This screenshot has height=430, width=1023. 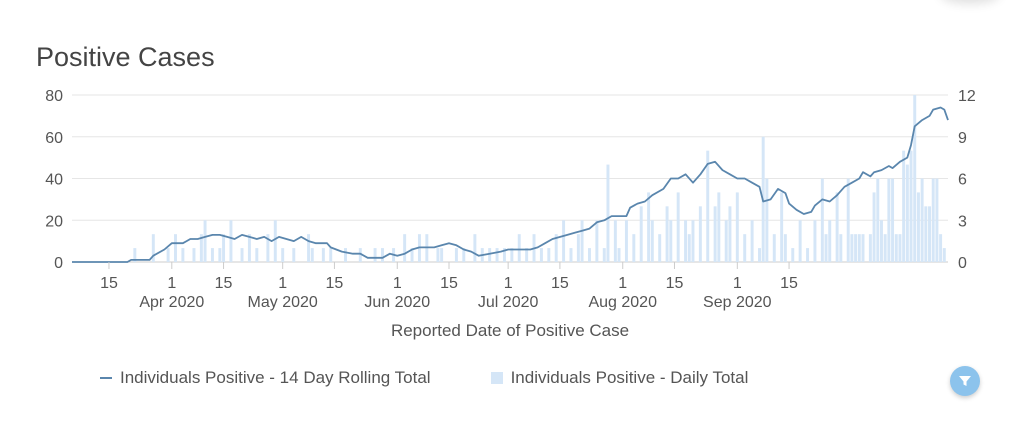 What do you see at coordinates (965, 381) in the screenshot?
I see `filter-button` at bounding box center [965, 381].